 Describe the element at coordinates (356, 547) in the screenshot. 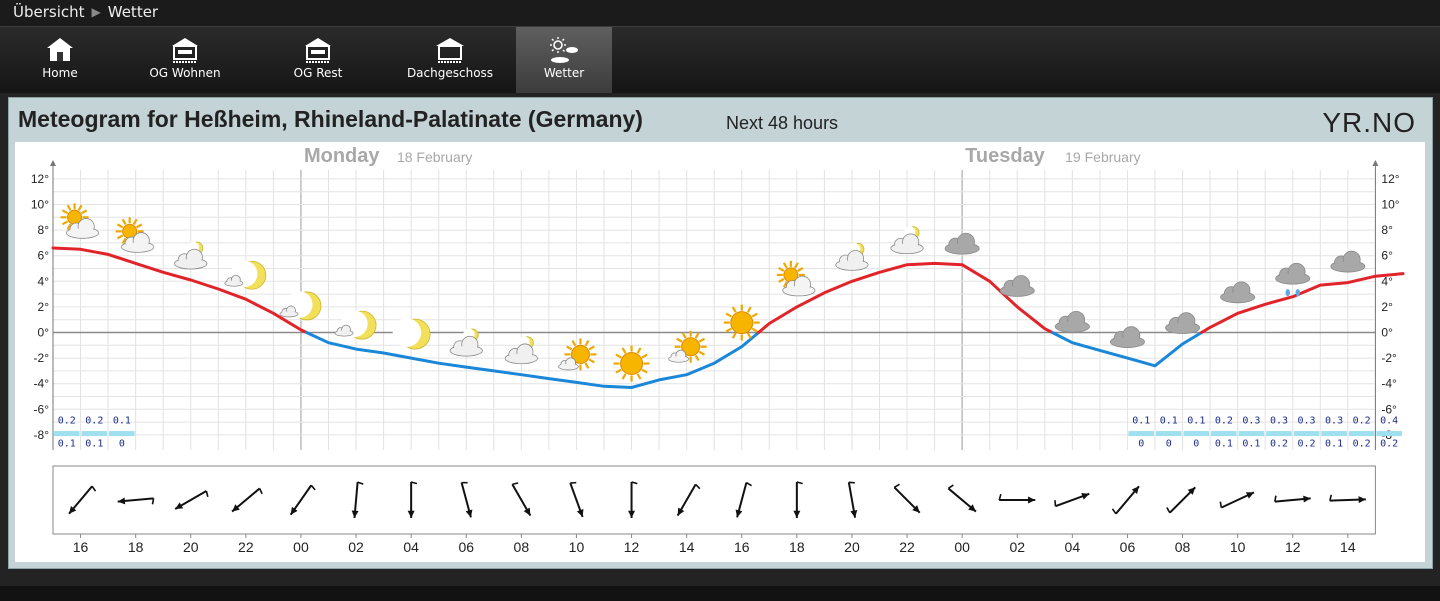

I see `x-tick-label: 02` at that location.